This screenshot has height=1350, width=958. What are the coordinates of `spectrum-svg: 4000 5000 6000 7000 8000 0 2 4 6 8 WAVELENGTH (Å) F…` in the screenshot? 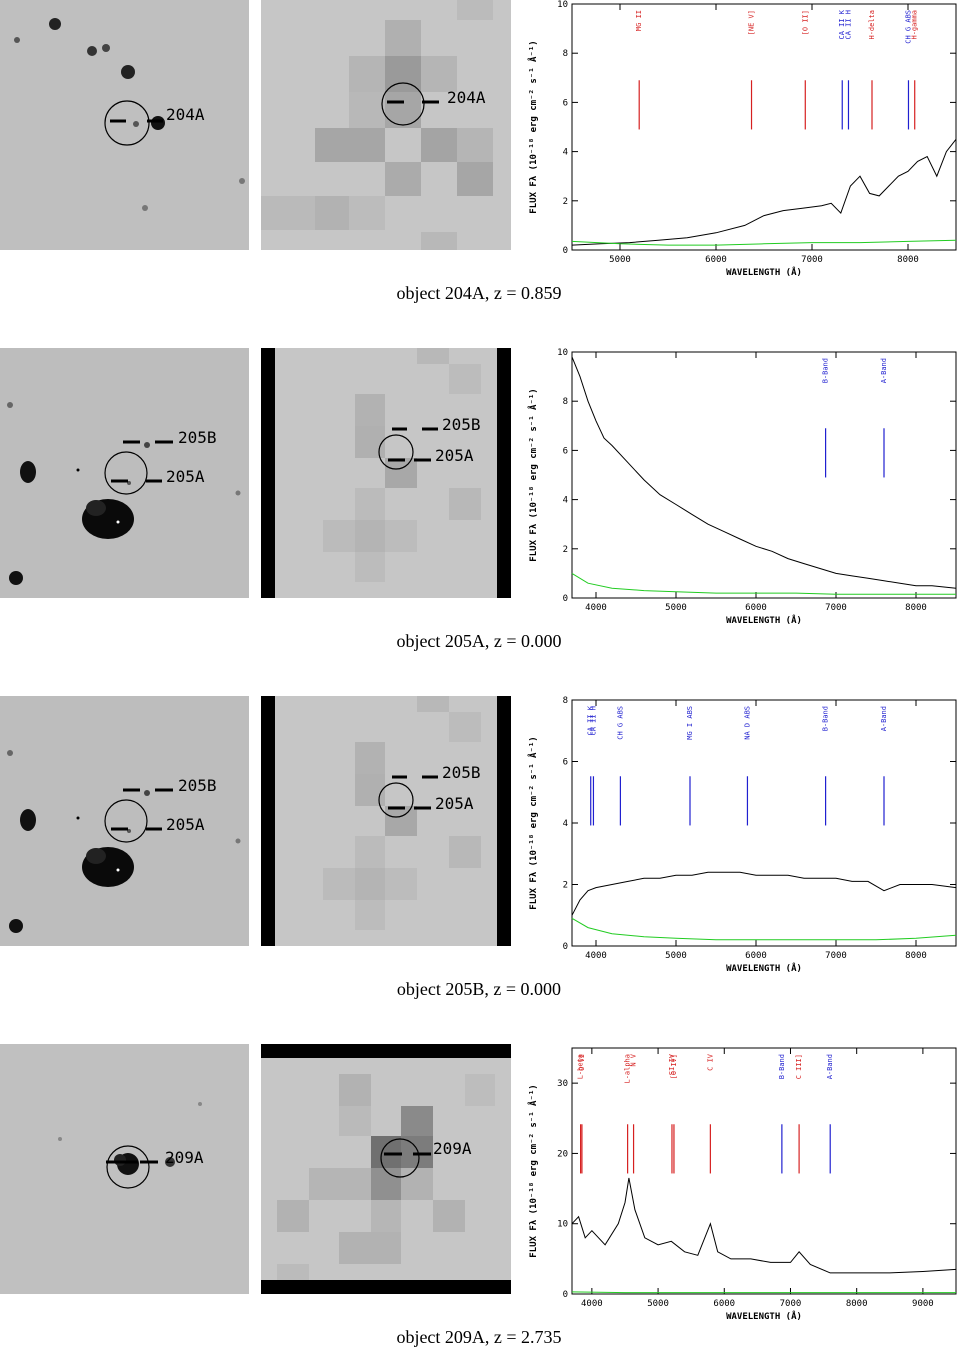 It's located at (742, 835).